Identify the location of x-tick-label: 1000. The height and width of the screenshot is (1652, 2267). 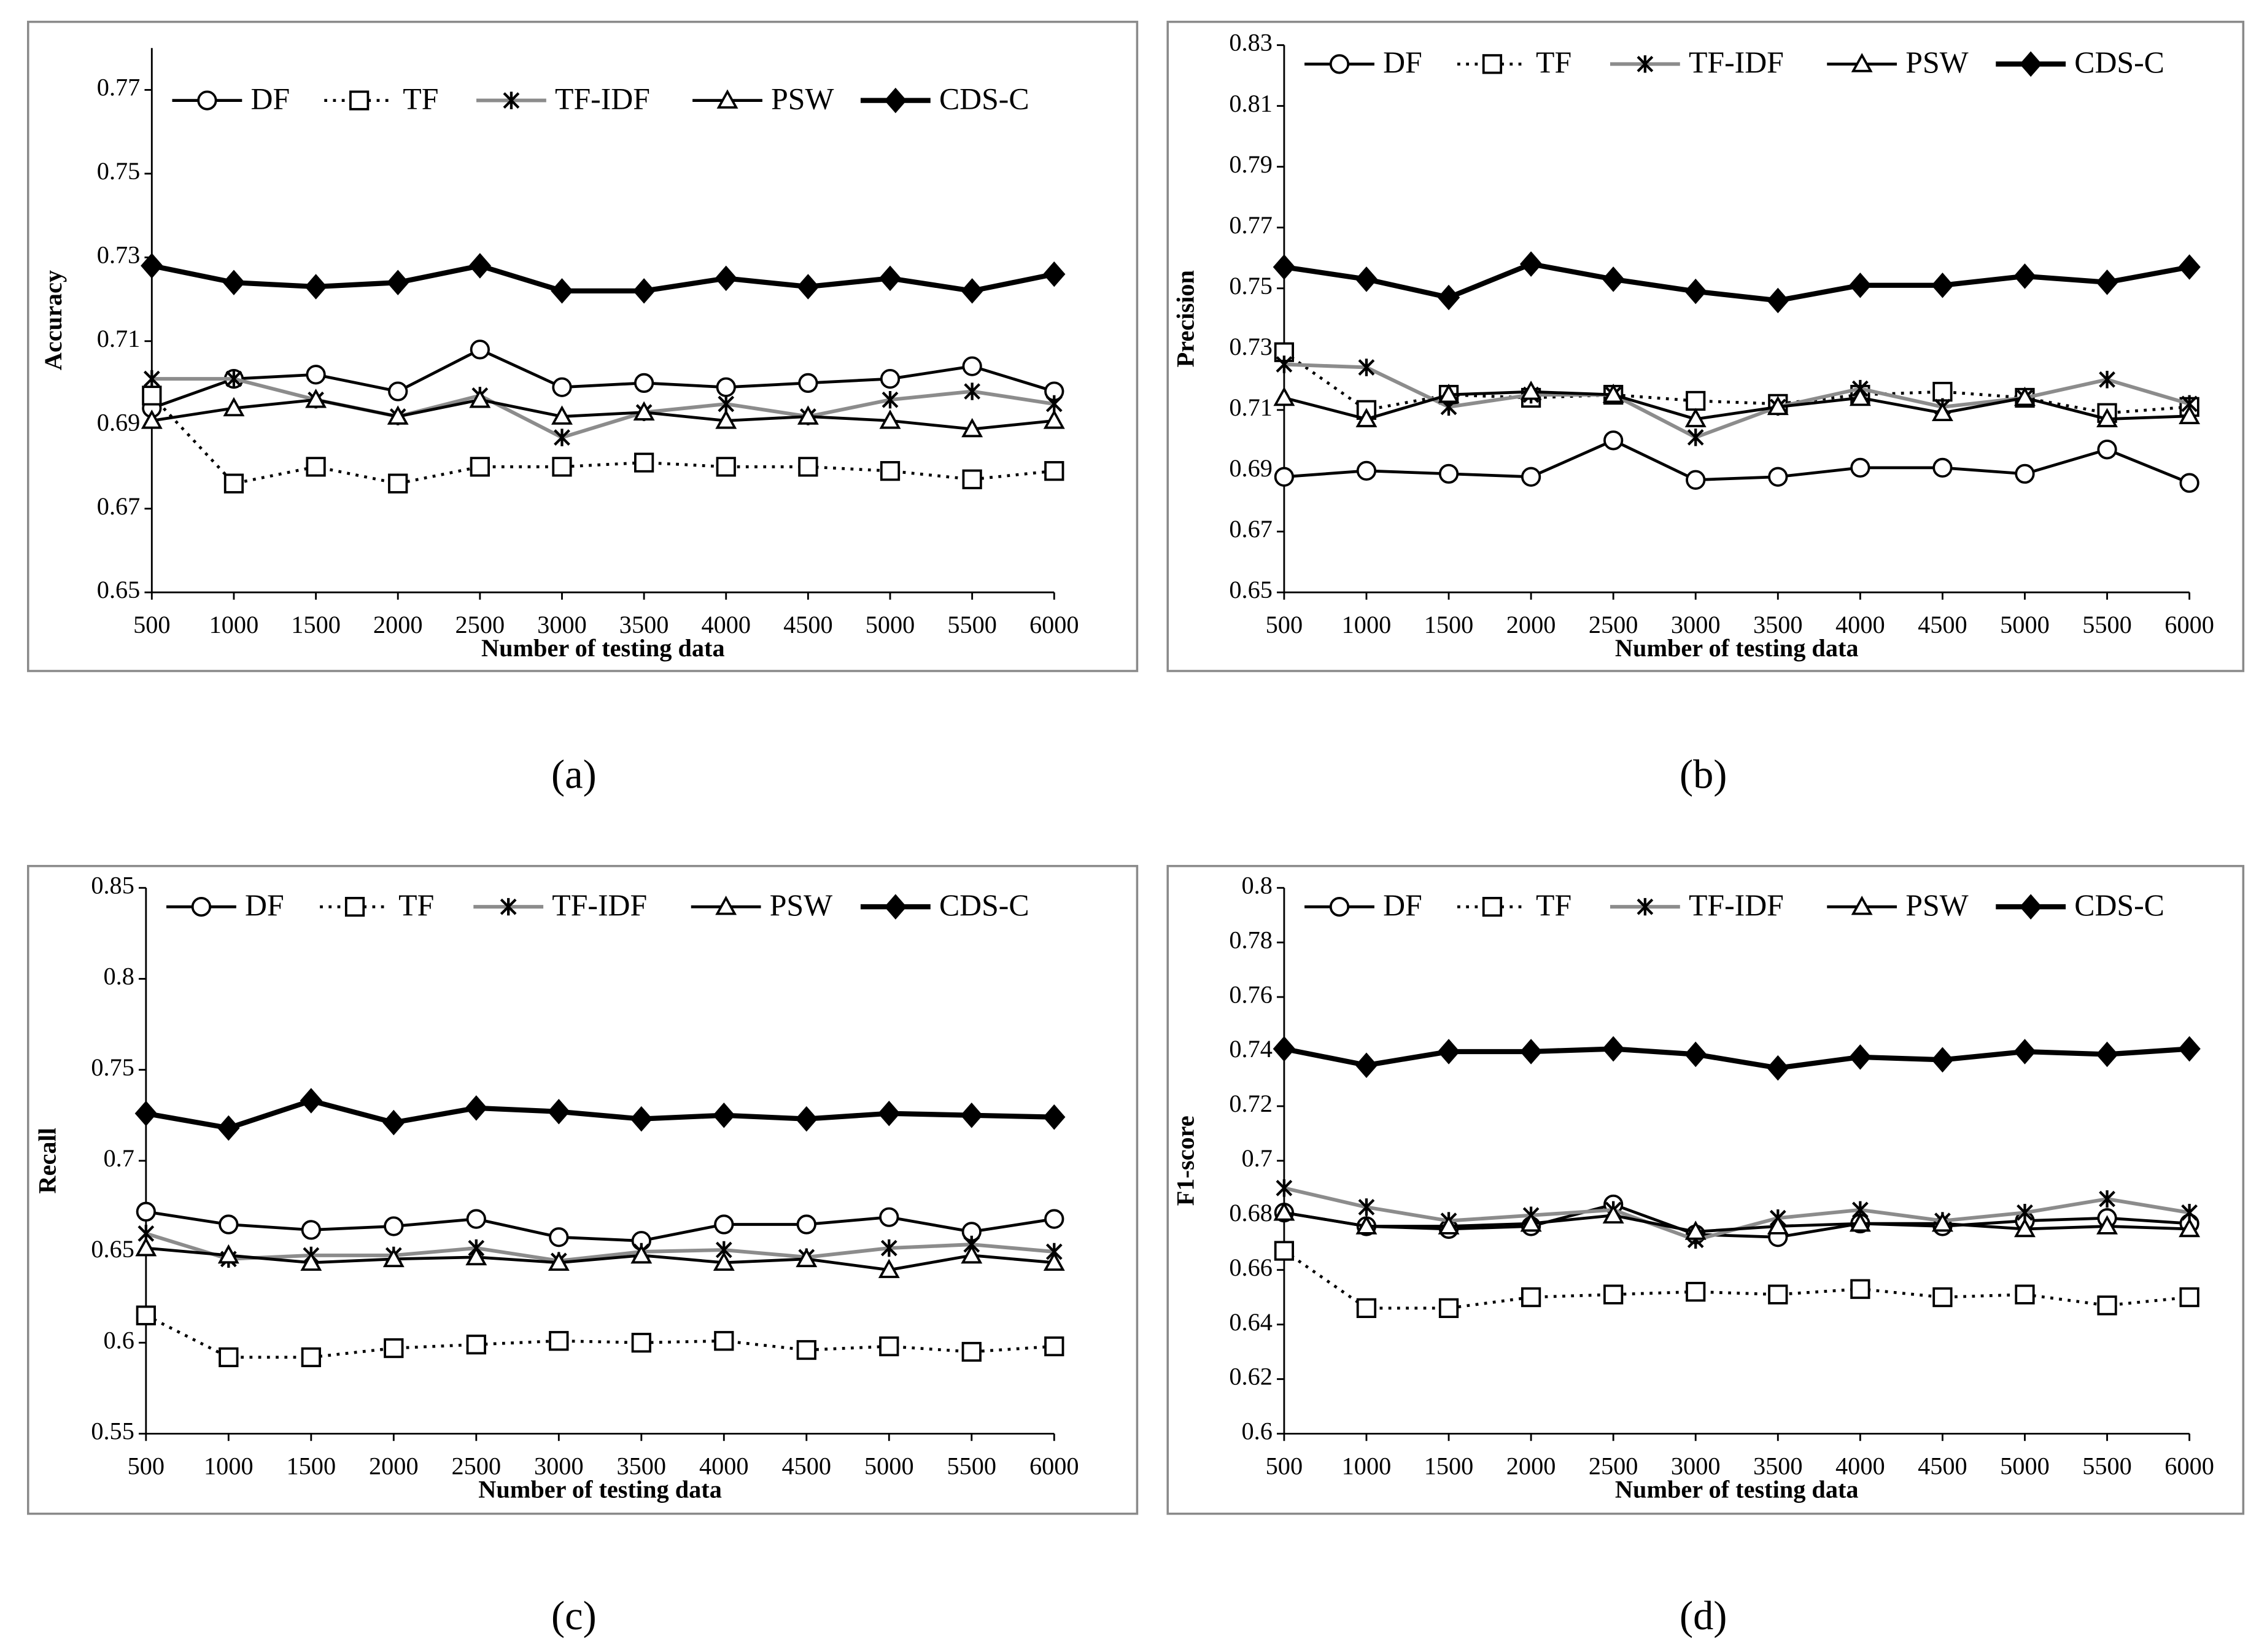
(1367, 625).